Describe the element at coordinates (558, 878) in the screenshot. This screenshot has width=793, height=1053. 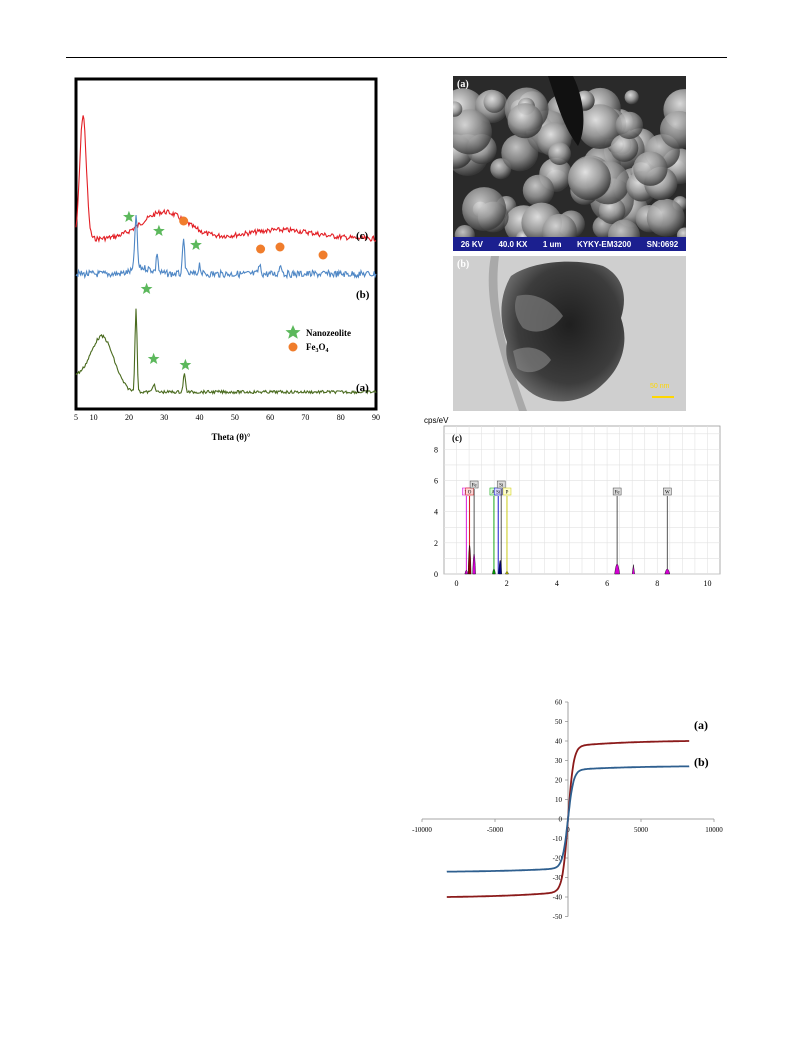
I see `vsm-y-tick: -30` at that location.